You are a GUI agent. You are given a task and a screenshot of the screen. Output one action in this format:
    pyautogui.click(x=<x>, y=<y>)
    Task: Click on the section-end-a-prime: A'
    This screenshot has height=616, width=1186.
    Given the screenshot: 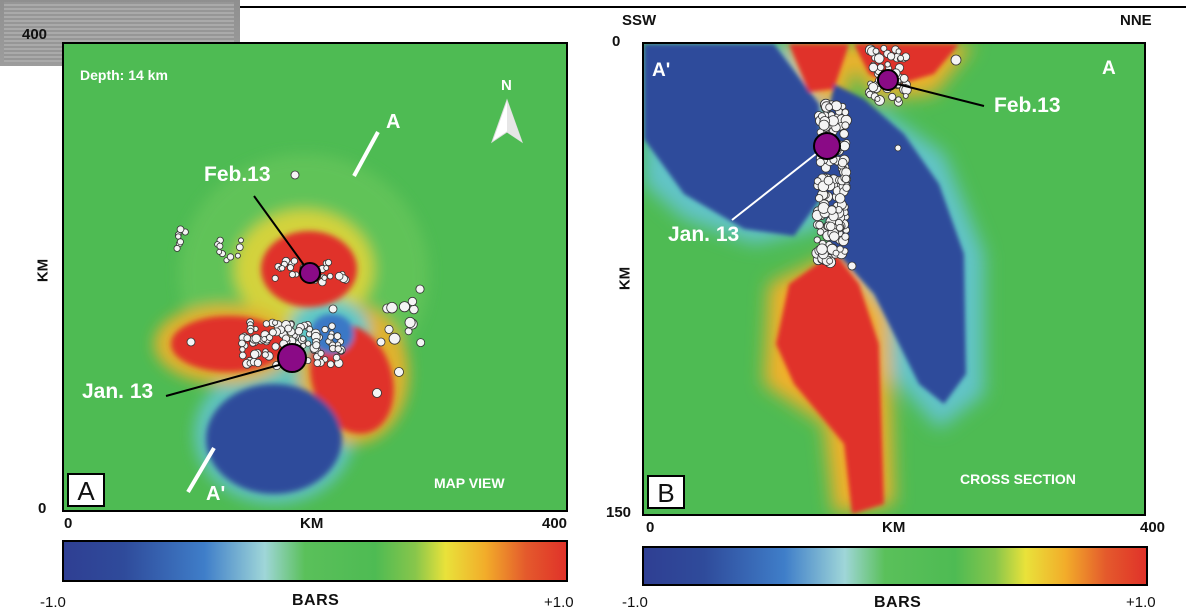 What is the action you would take?
    pyautogui.click(x=661, y=70)
    